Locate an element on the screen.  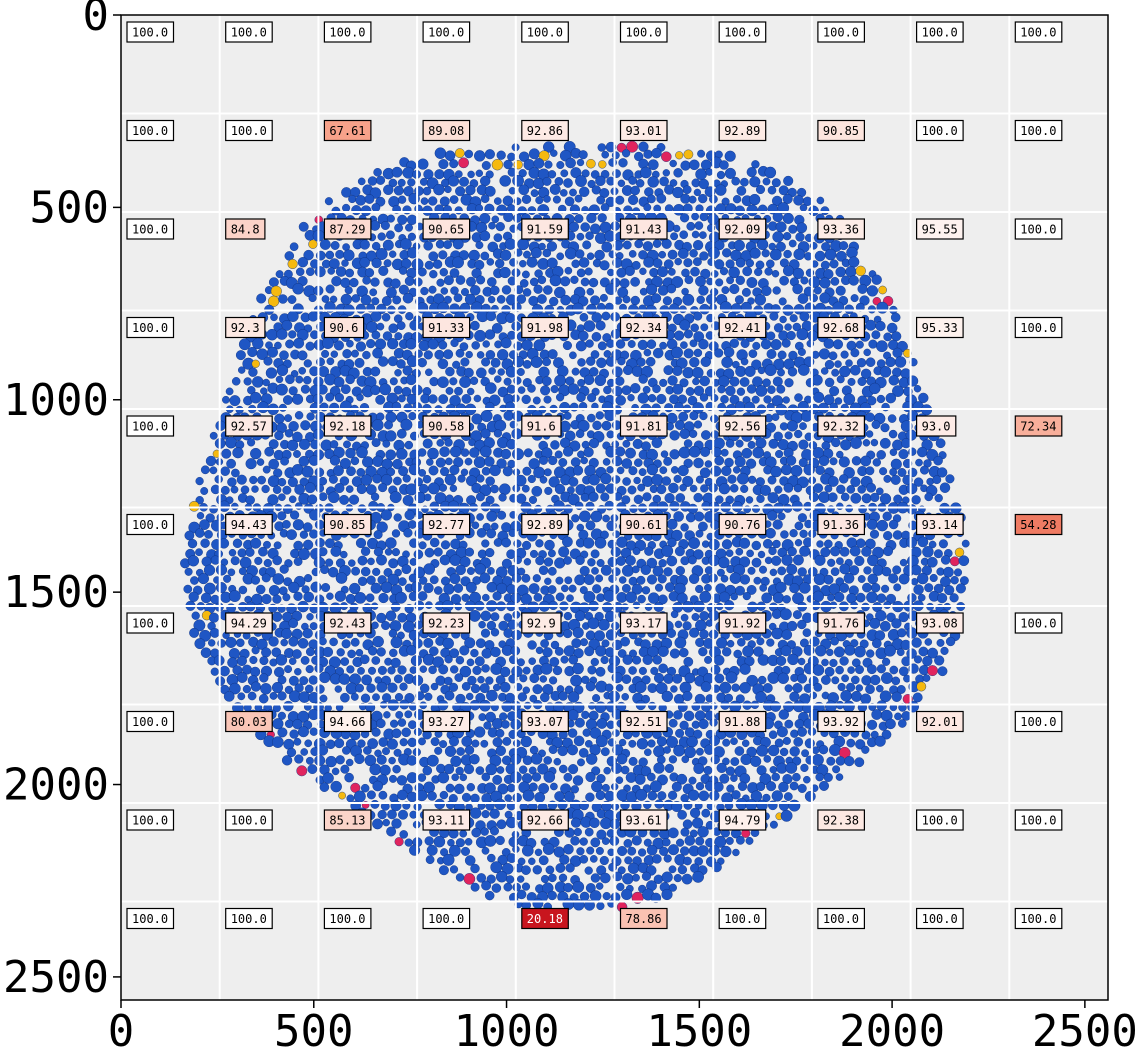
cell-value: 67.61 is located at coordinates (347, 131).